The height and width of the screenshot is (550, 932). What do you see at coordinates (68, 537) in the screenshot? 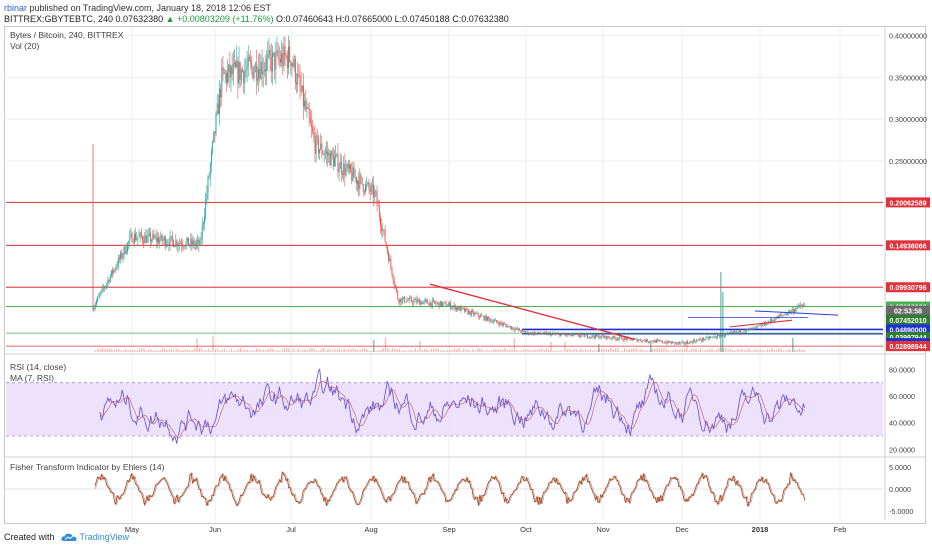
I see `cloud-icon` at bounding box center [68, 537].